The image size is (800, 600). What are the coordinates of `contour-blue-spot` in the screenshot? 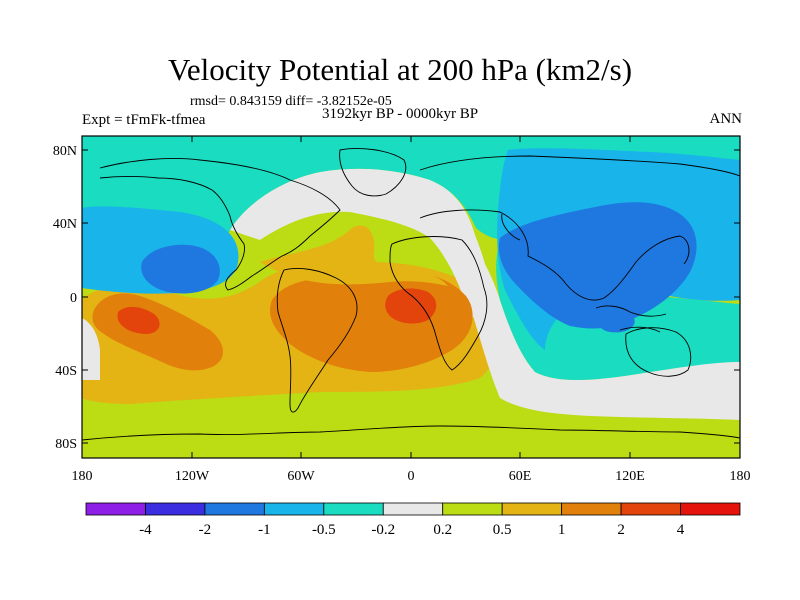 It's located at (616, 320).